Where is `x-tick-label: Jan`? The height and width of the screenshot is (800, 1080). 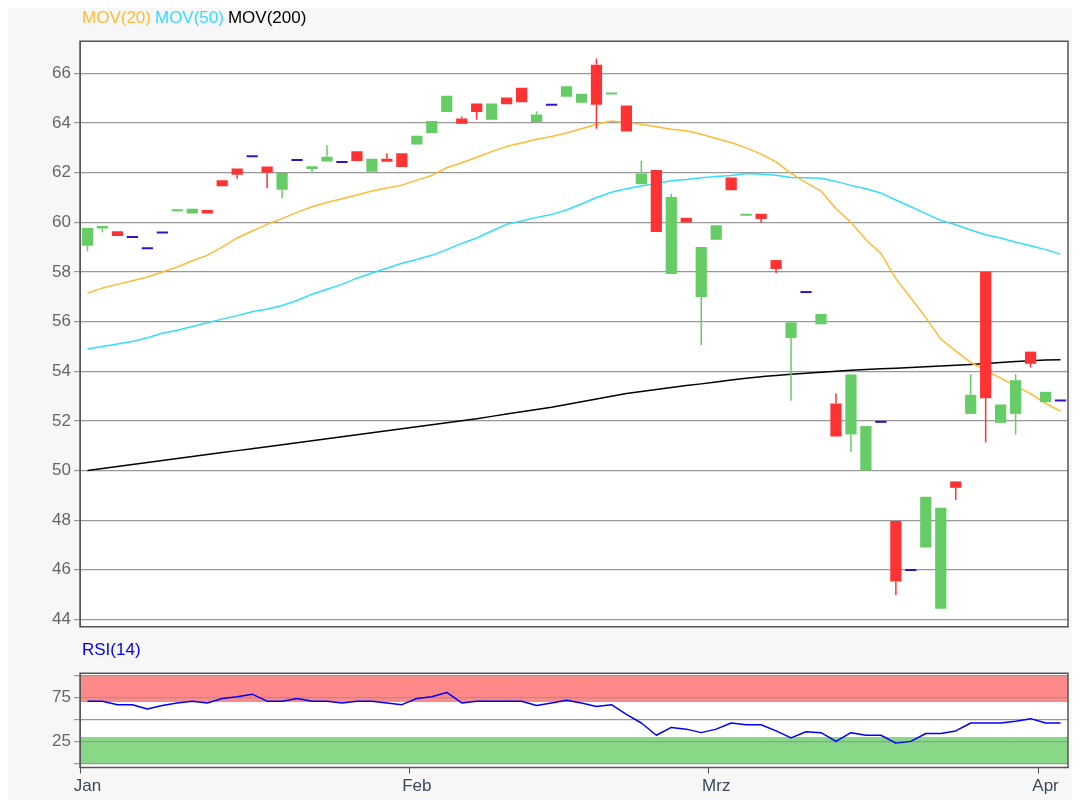
x-tick-label: Jan is located at coordinates (87, 786).